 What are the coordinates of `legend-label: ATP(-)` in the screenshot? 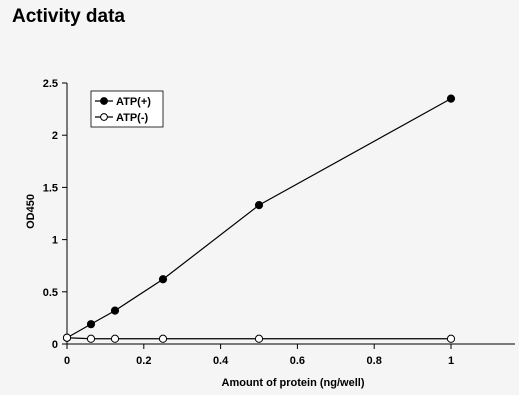 It's located at (132, 118).